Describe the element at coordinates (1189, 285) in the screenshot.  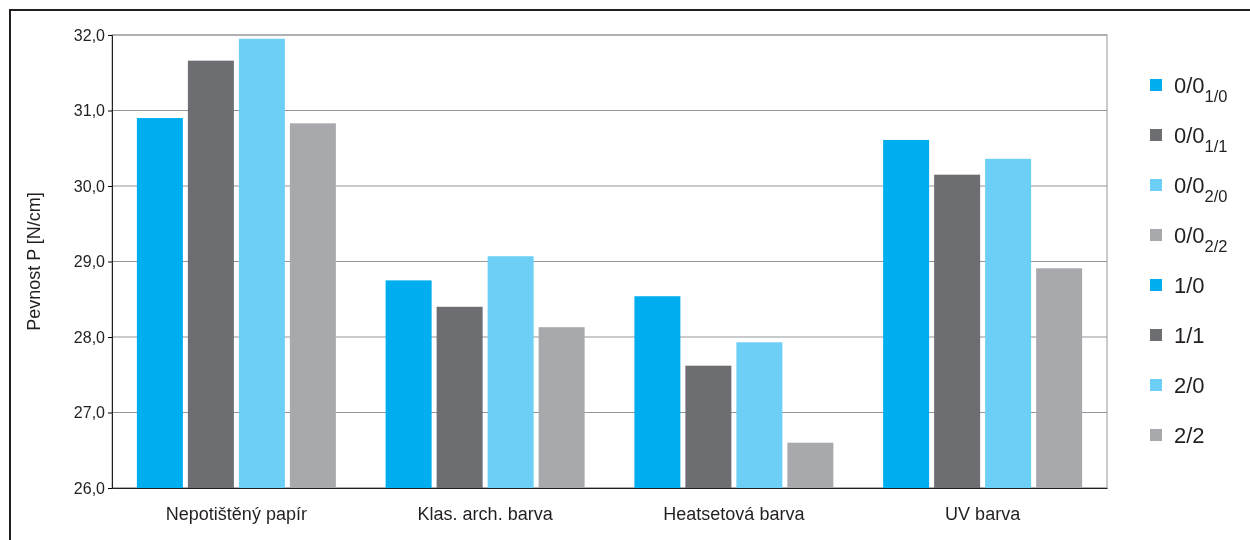
I see `legend-label: 1/0` at that location.